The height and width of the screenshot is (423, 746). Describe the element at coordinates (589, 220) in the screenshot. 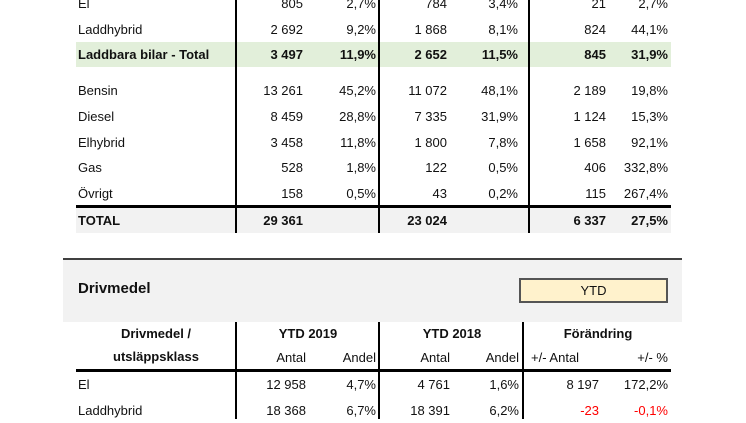

I see `diff-antal: 6 337` at that location.